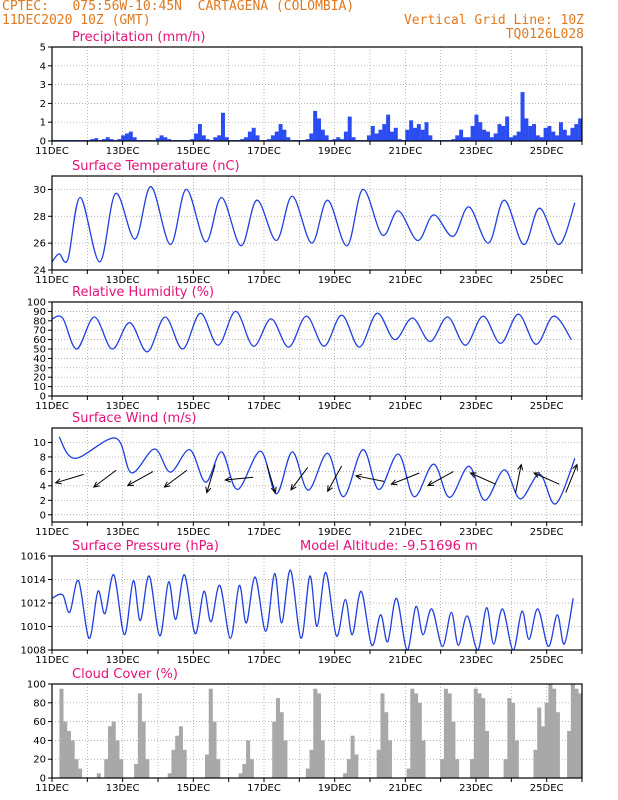 This screenshot has height=800, width=618. I want to click on y-tick-label: 90, so click(39, 312).